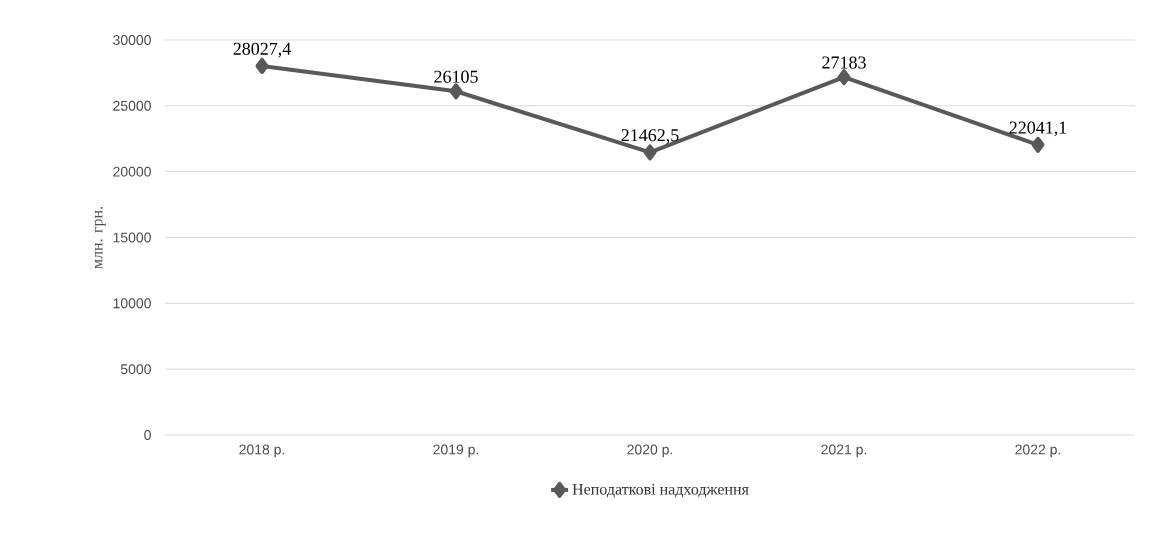 This screenshot has height=550, width=1154. Describe the element at coordinates (650, 451) in the screenshot. I see `x-tick-label: 2020 р.` at that location.